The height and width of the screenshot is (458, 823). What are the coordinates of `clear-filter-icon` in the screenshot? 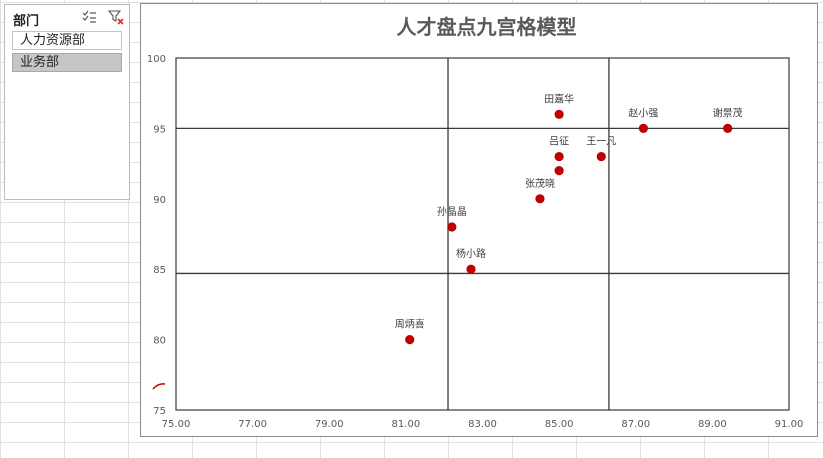 It's located at (115, 17).